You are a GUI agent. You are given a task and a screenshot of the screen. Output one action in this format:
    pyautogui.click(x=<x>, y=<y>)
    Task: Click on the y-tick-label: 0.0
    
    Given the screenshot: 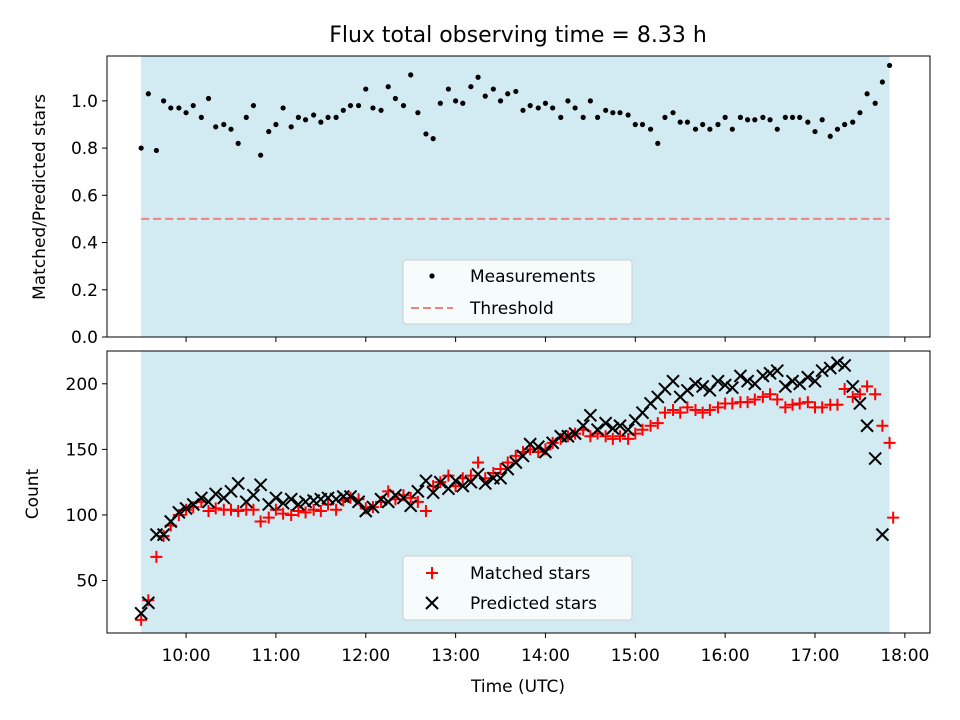 What is the action you would take?
    pyautogui.click(x=84, y=338)
    